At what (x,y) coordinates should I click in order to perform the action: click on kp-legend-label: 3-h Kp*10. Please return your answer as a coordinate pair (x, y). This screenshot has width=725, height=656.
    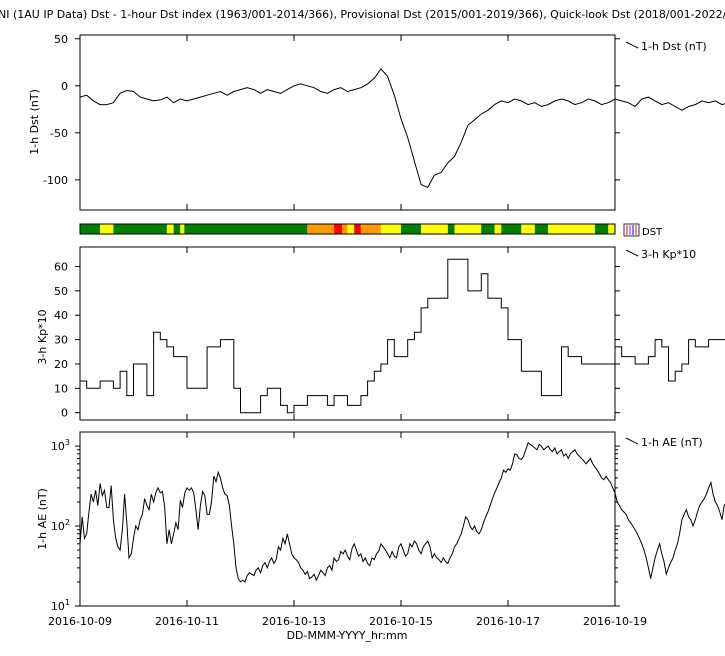
    Looking at the image, I should click on (668, 254).